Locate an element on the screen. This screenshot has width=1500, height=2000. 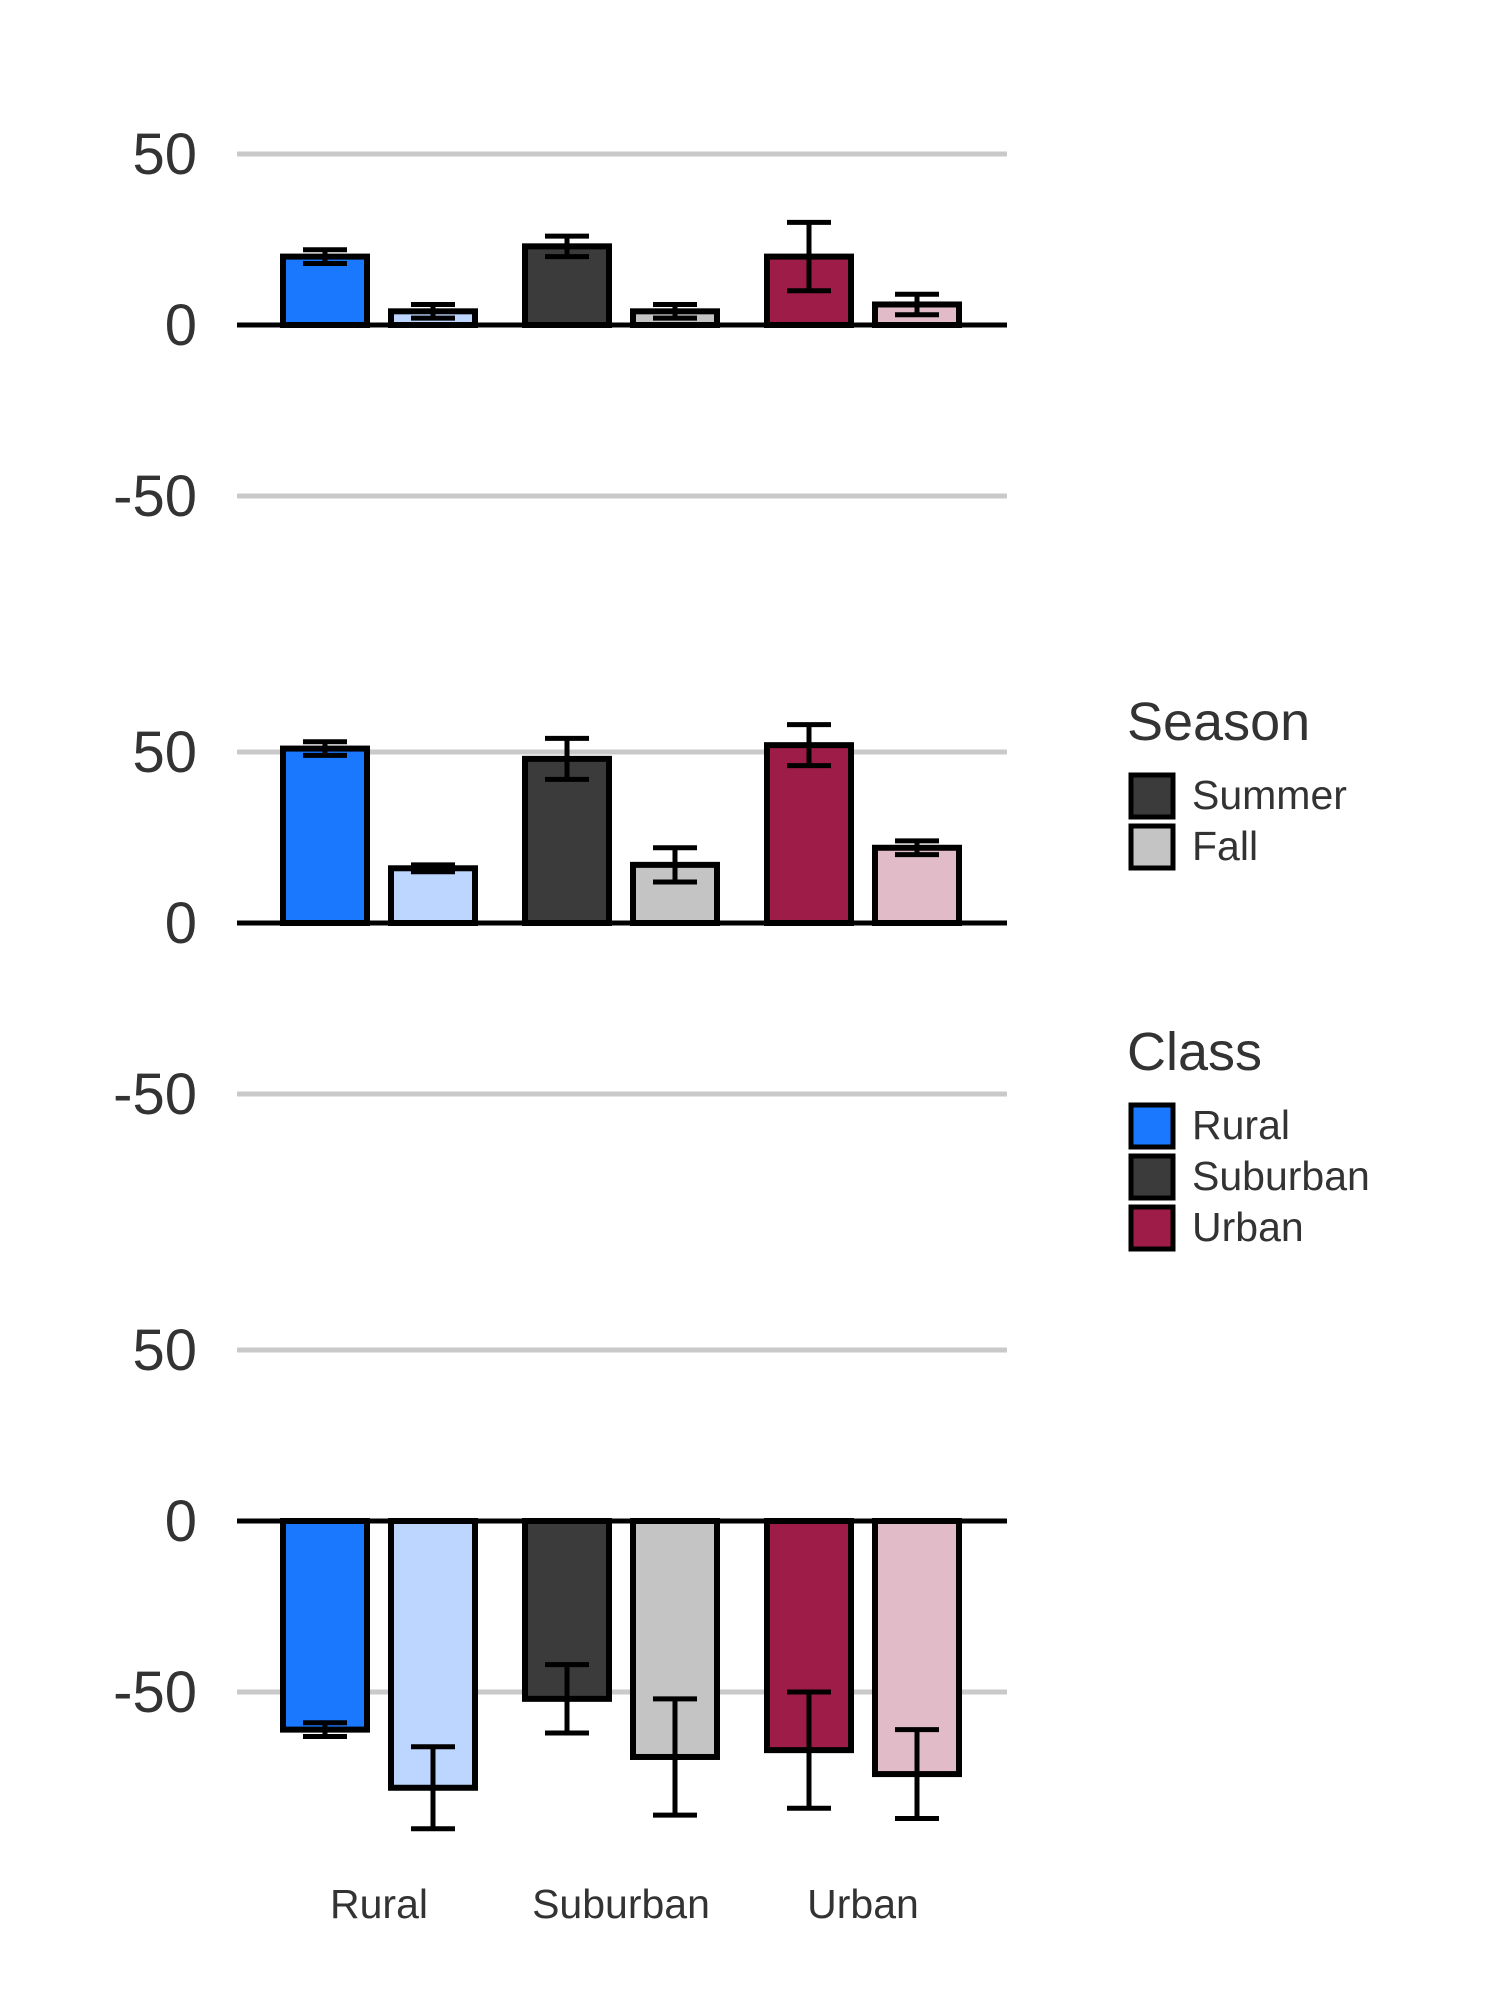
legend-season: Season Summer Fall is located at coordinates (1237, 781).